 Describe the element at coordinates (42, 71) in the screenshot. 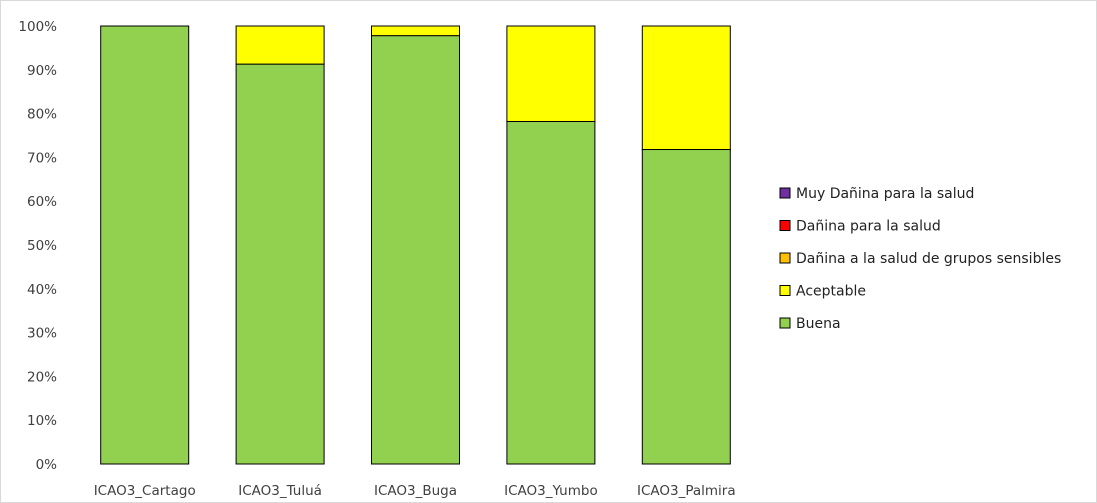

I see `y-tick-label: 90%` at that location.